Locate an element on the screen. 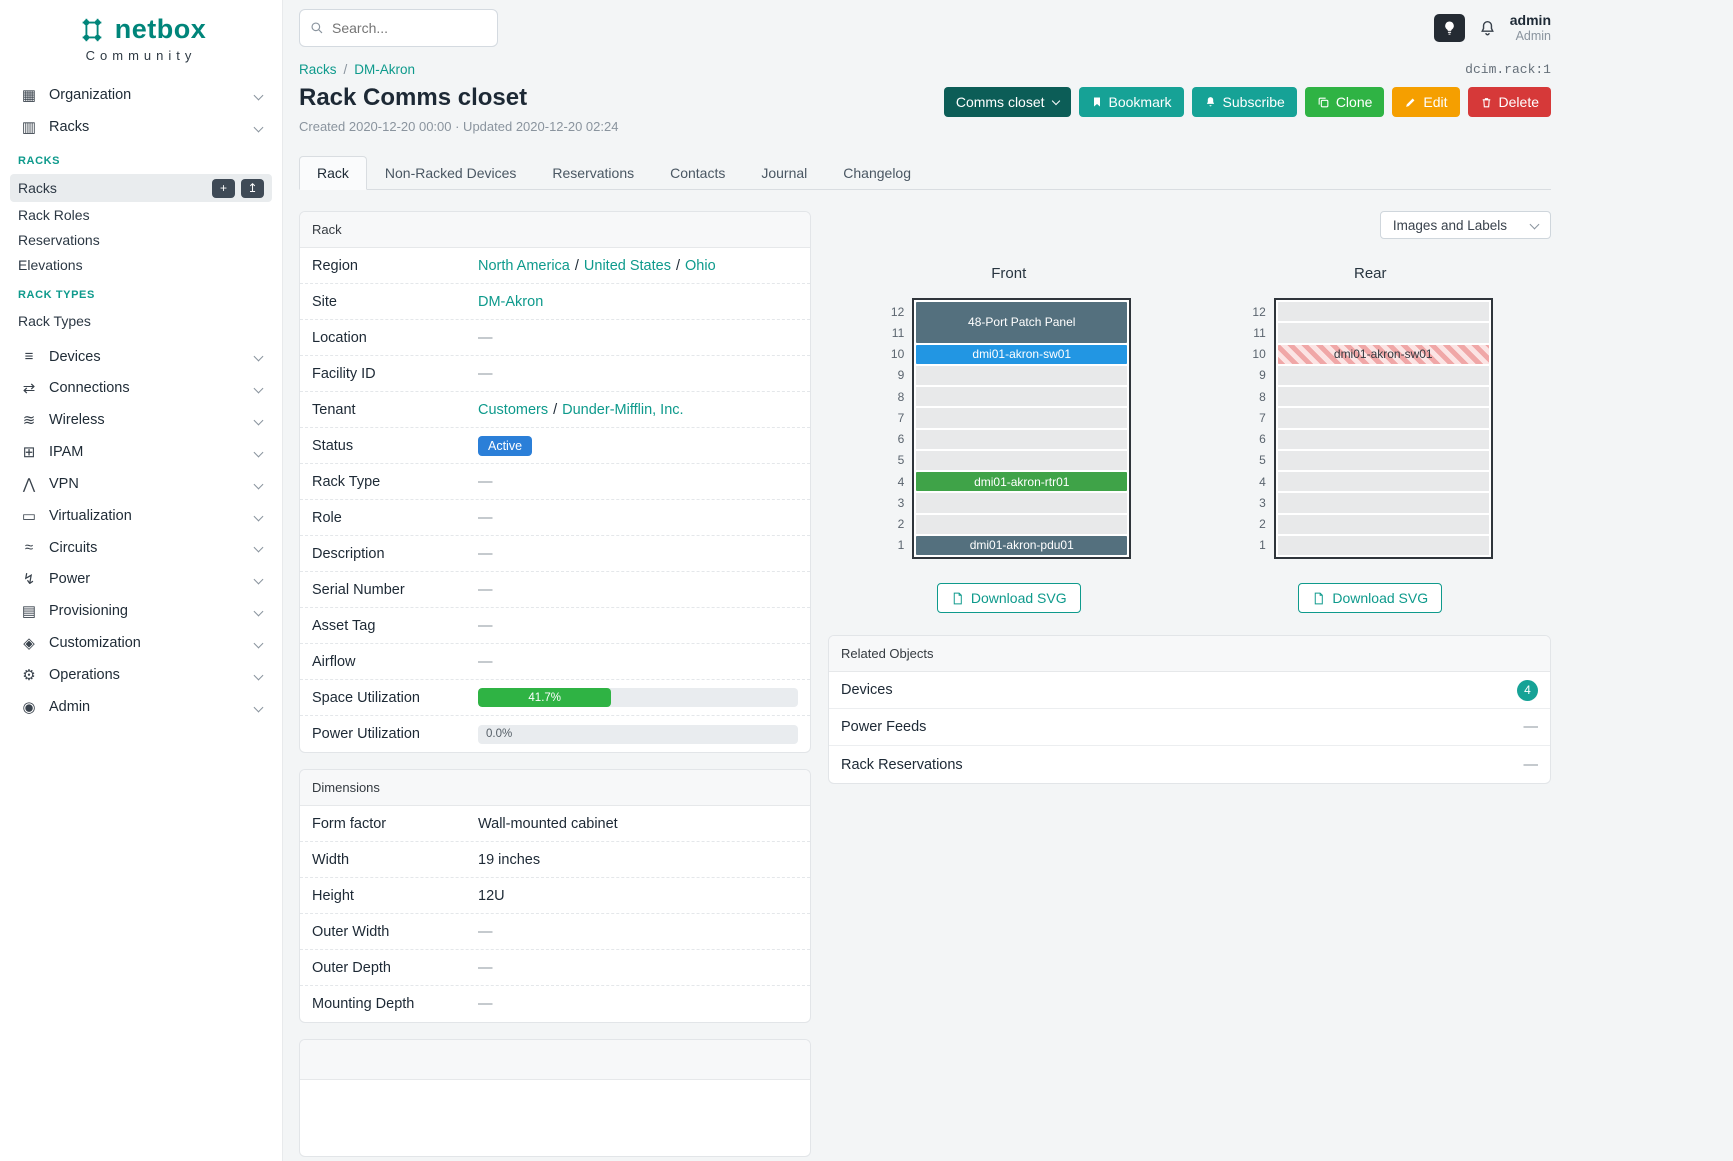 The width and height of the screenshot is (1733, 1161). dark-mode-toggle is located at coordinates (1449, 27).